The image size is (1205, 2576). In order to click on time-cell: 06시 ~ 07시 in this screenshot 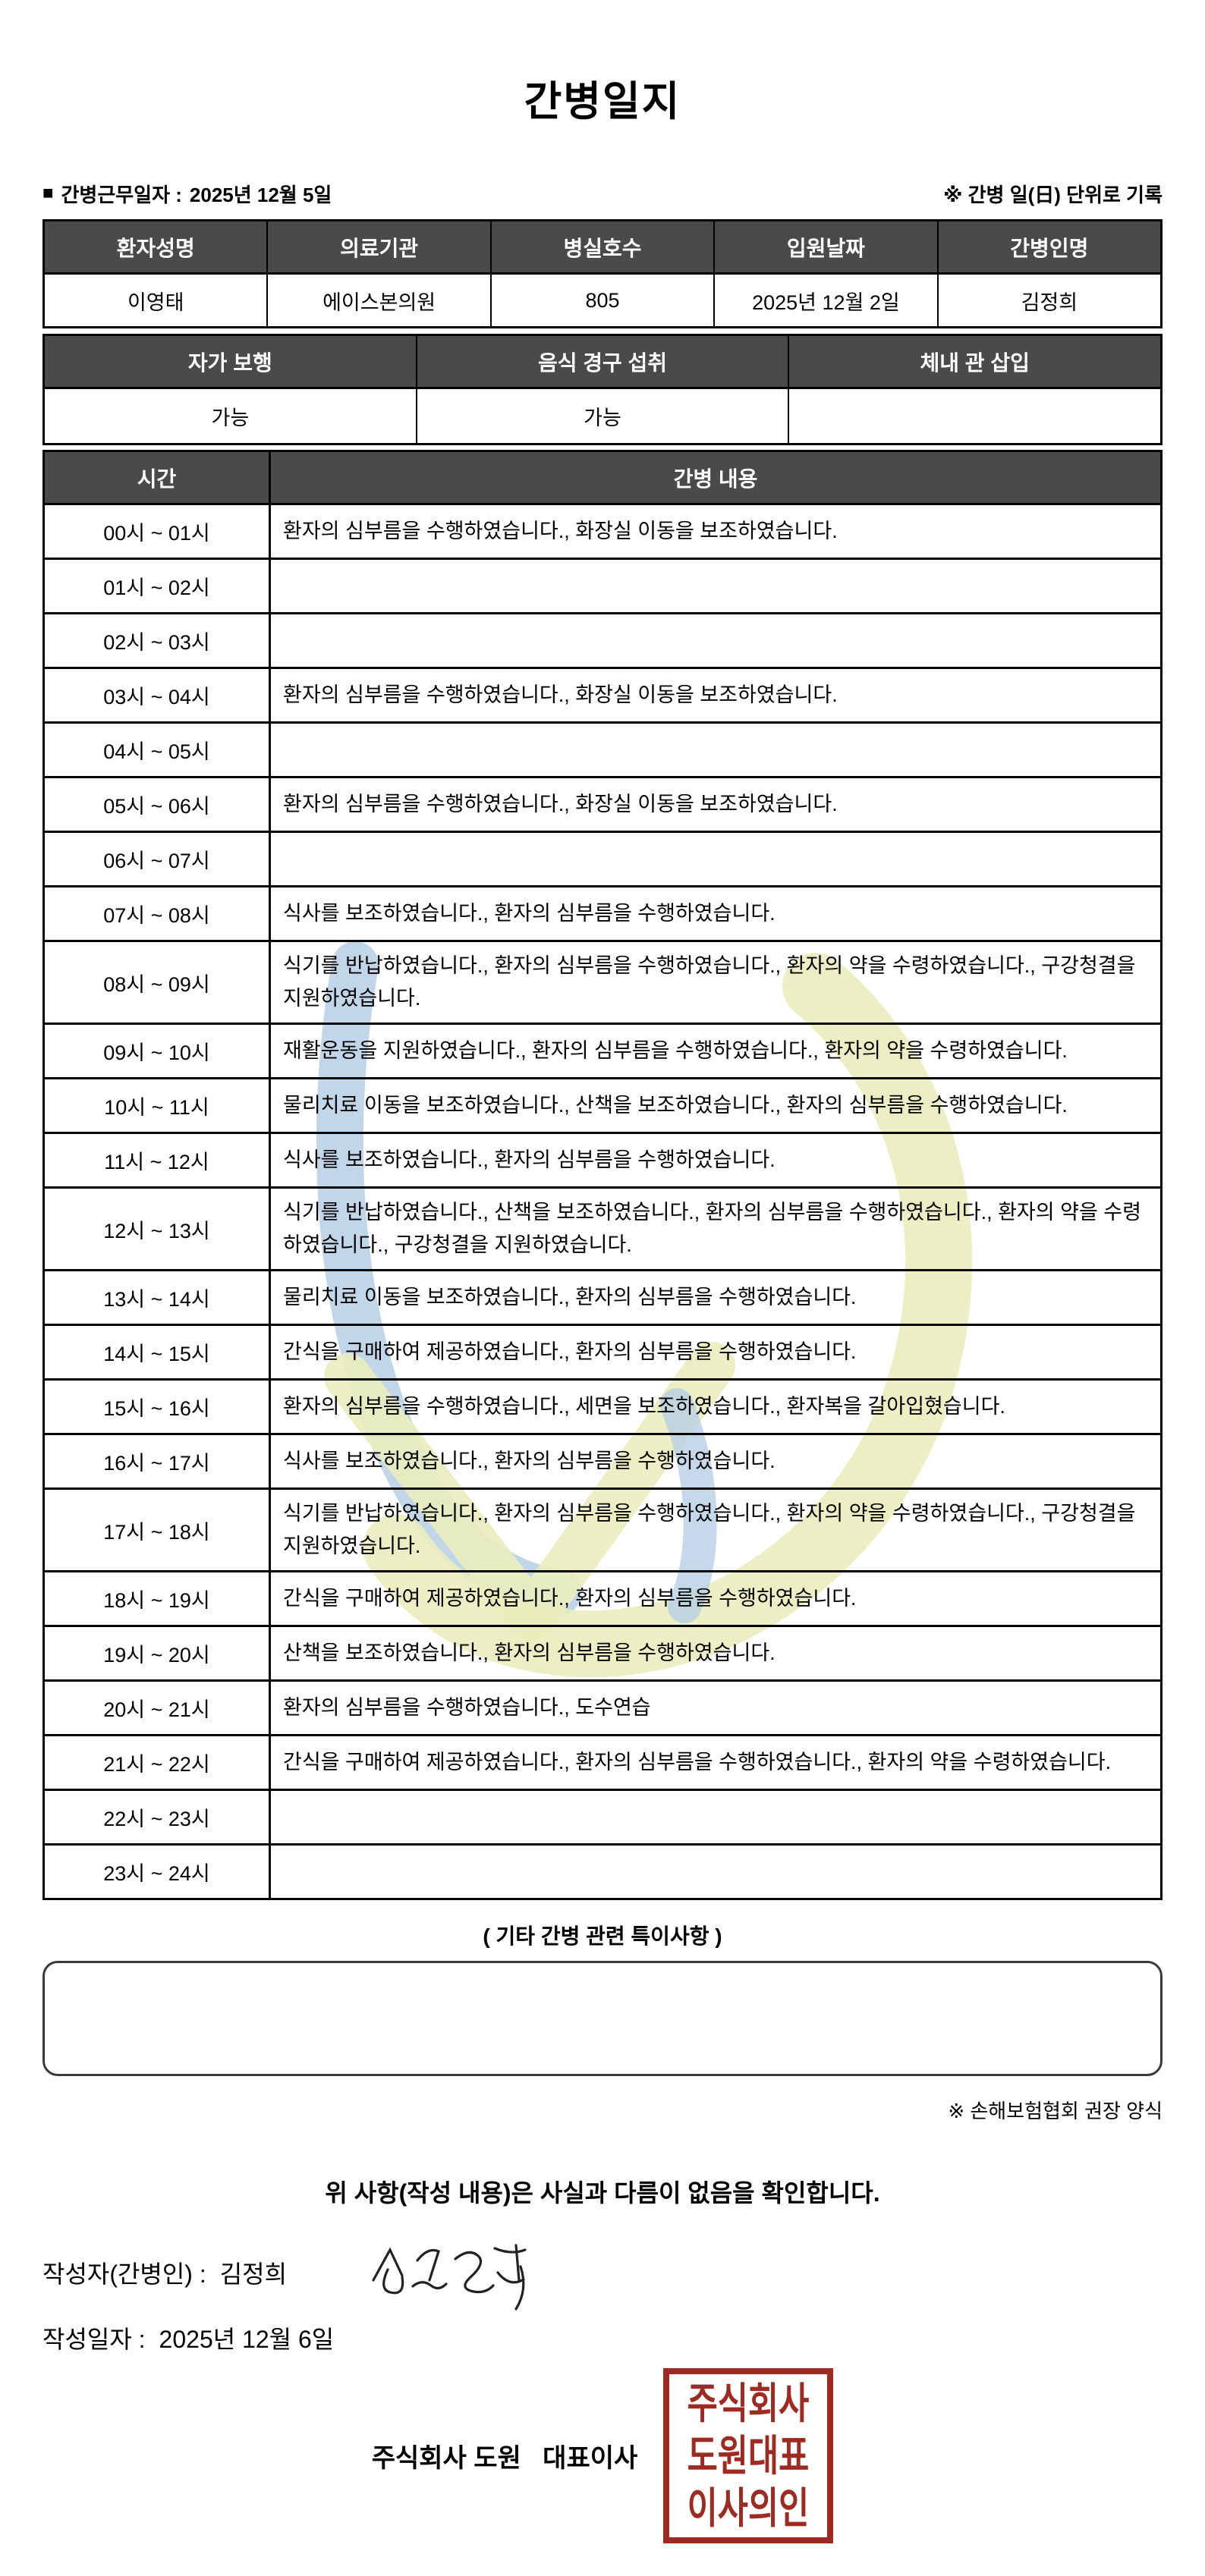, I will do `click(158, 859)`.